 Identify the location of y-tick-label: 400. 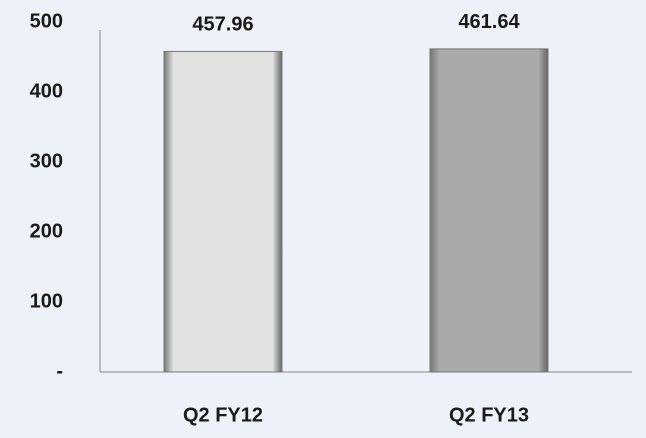
(46, 91).